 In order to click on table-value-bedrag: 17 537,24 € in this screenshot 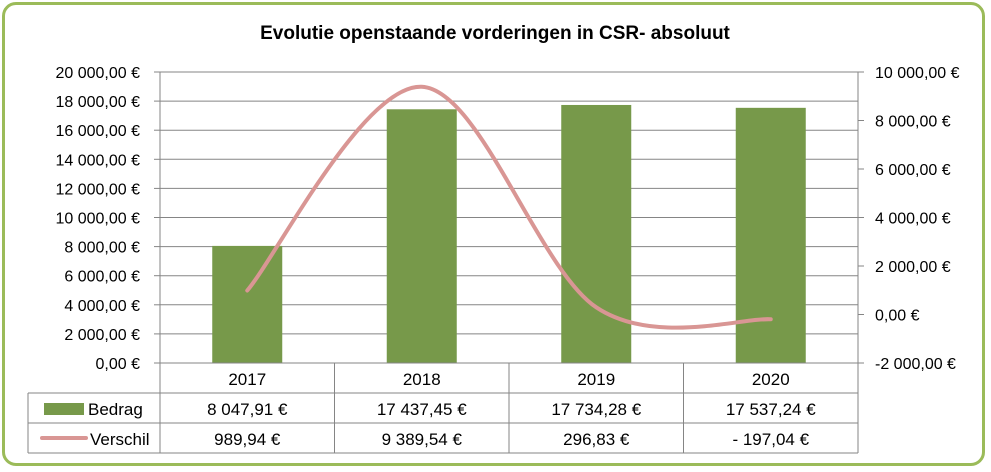, I will do `click(771, 409)`.